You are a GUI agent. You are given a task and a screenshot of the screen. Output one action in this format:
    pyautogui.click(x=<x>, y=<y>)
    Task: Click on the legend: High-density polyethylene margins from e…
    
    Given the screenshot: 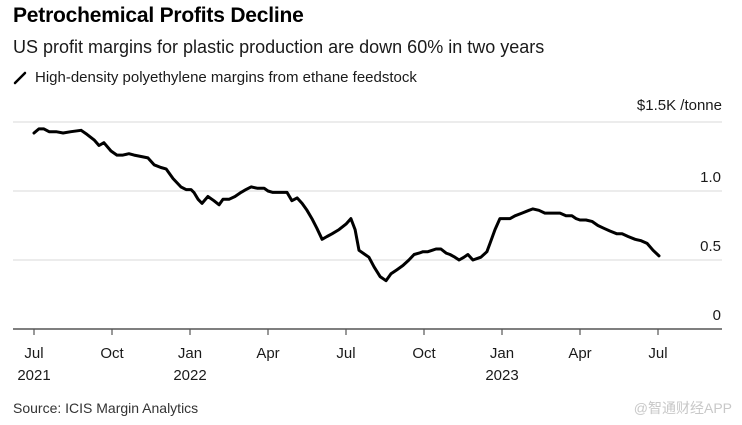 What is the action you would take?
    pyautogui.click(x=215, y=77)
    